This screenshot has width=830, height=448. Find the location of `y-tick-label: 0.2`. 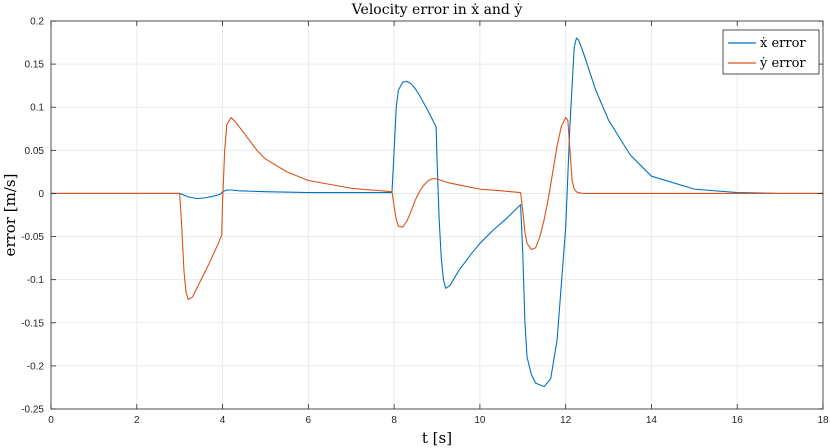

y-tick-label: 0.2 is located at coordinates (37, 22).